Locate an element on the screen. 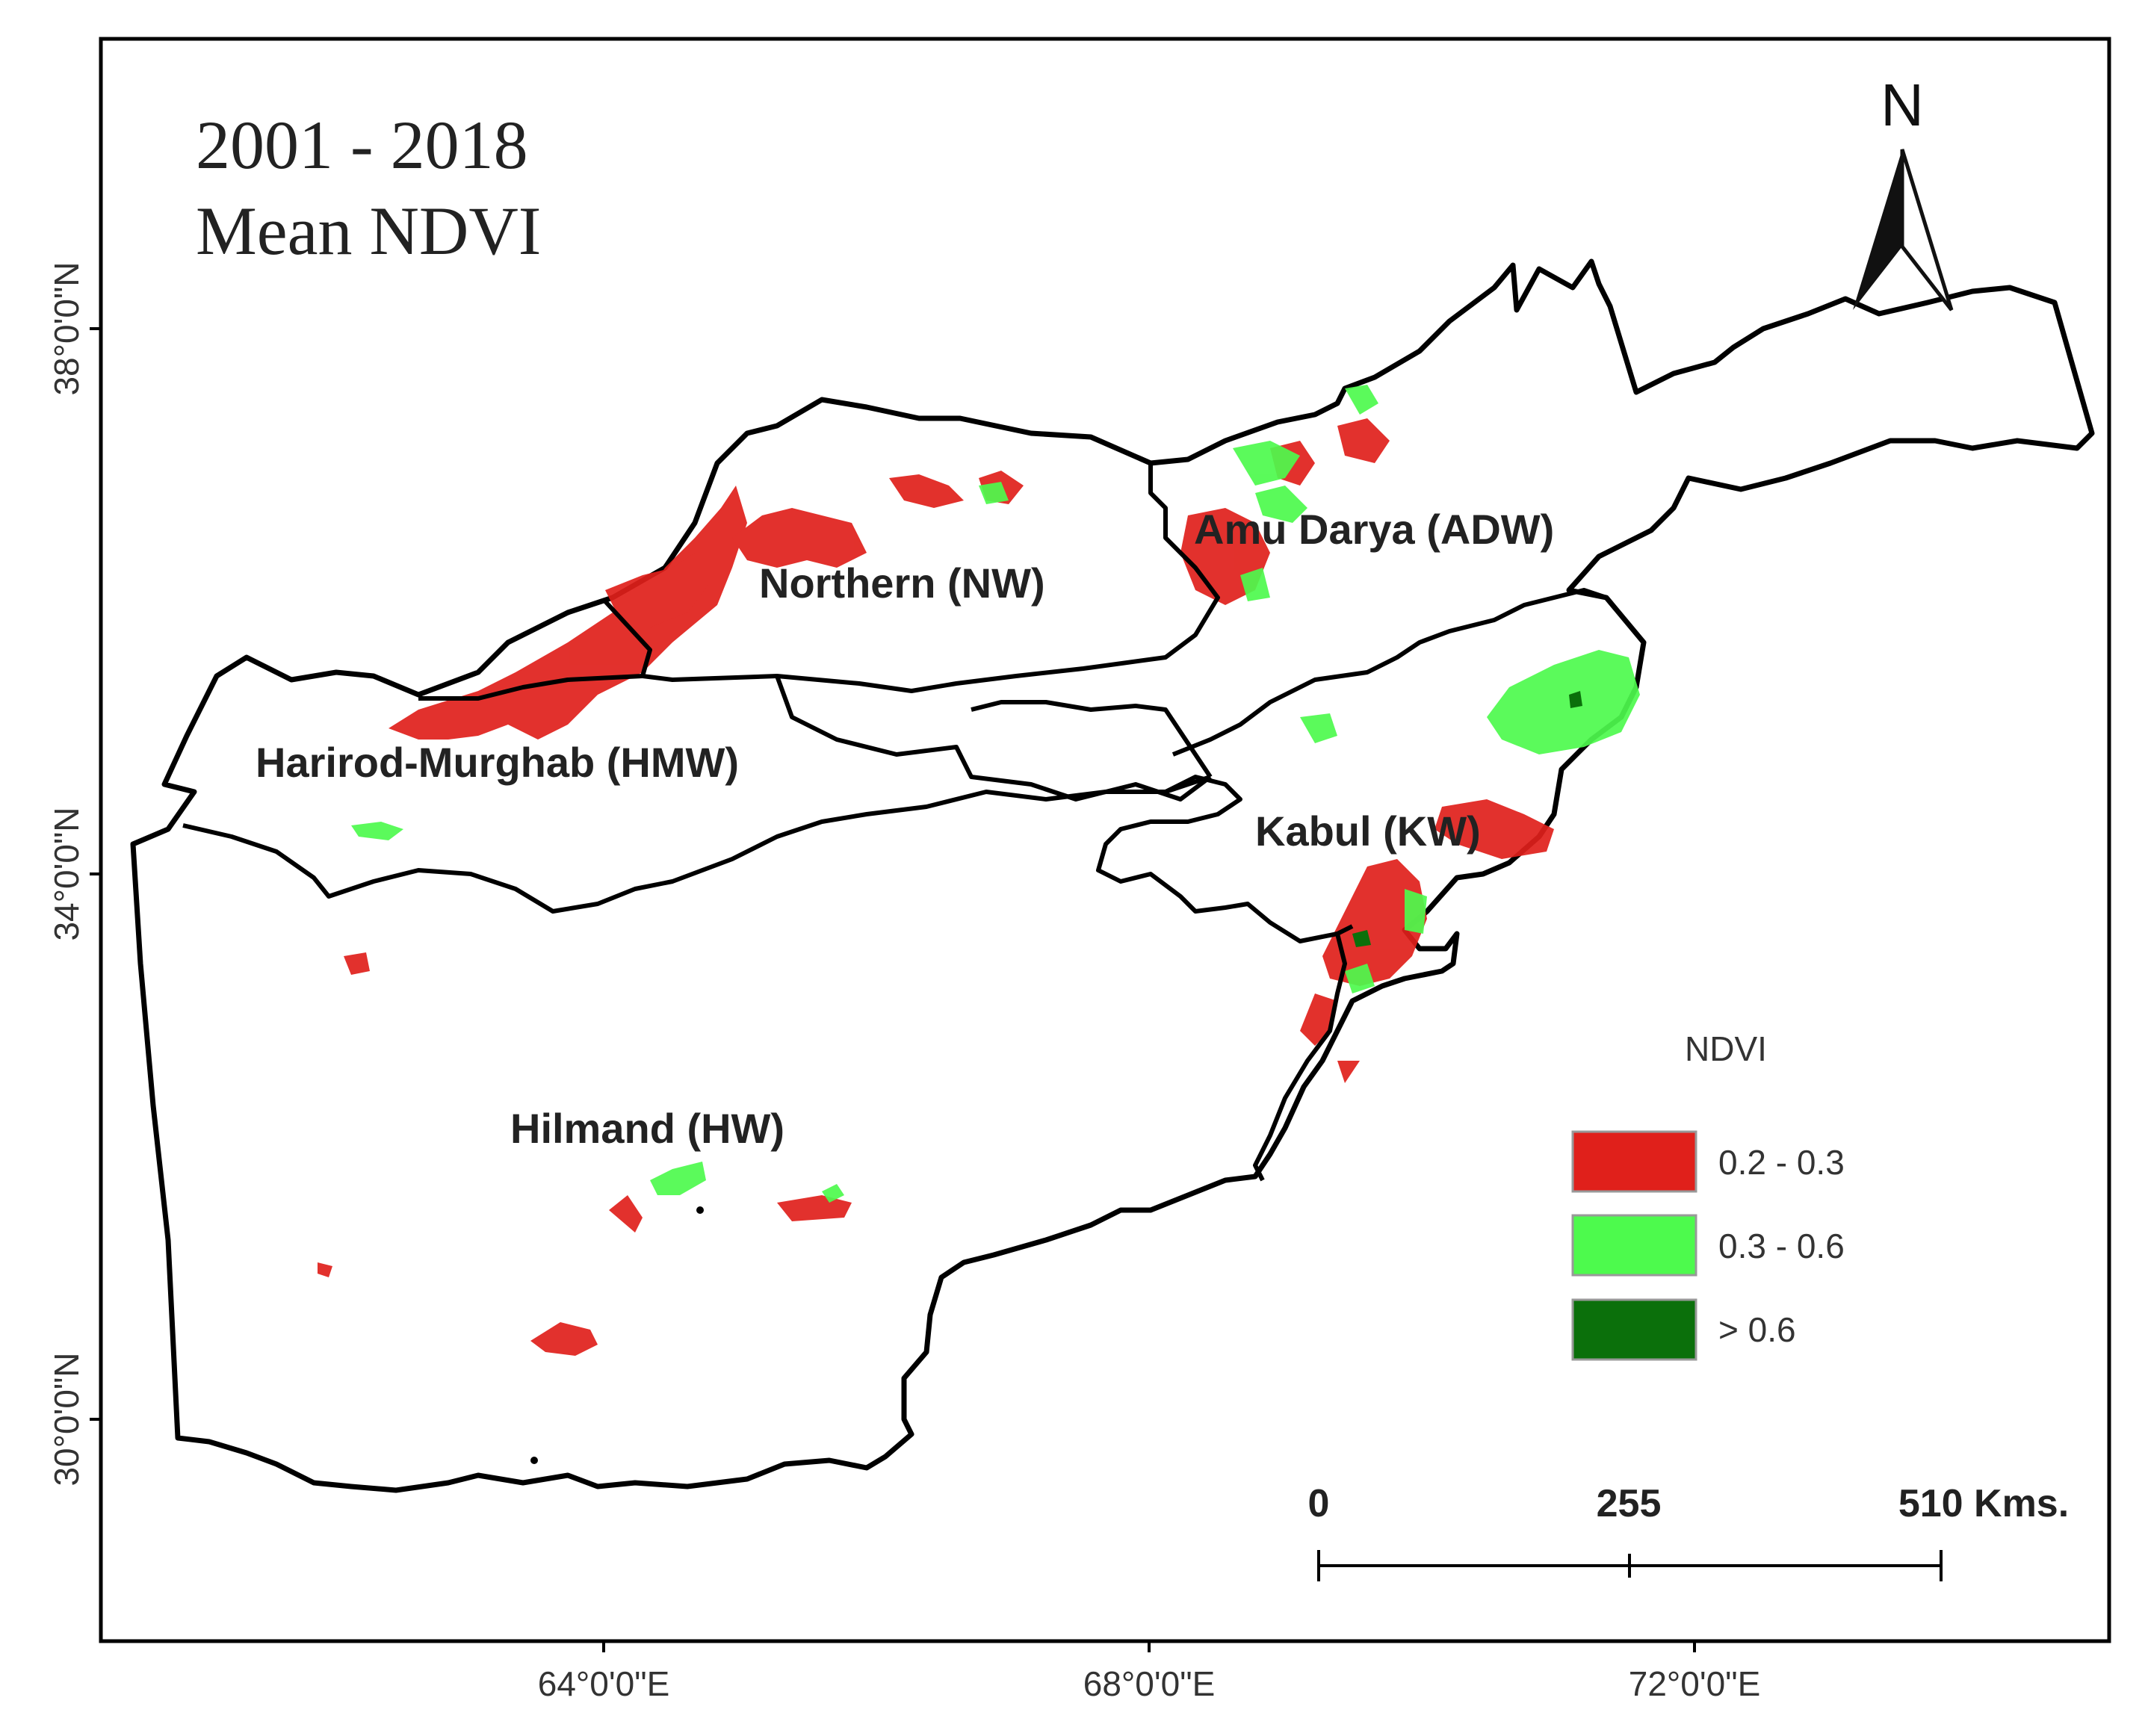 The height and width of the screenshot is (1736, 2148). legend-swatch-low is located at coordinates (1634, 1161).